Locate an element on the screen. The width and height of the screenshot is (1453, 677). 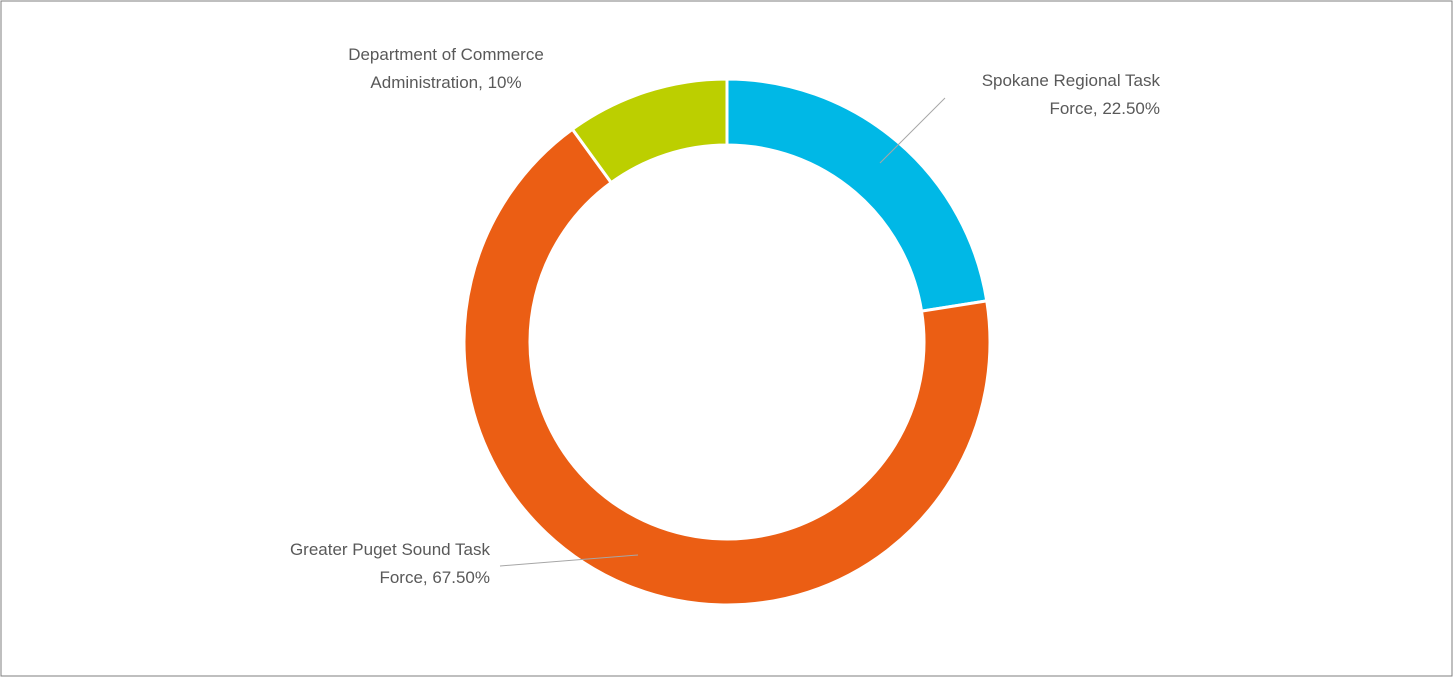
data-label-line: Department of Commerce is located at coordinates (446, 54).